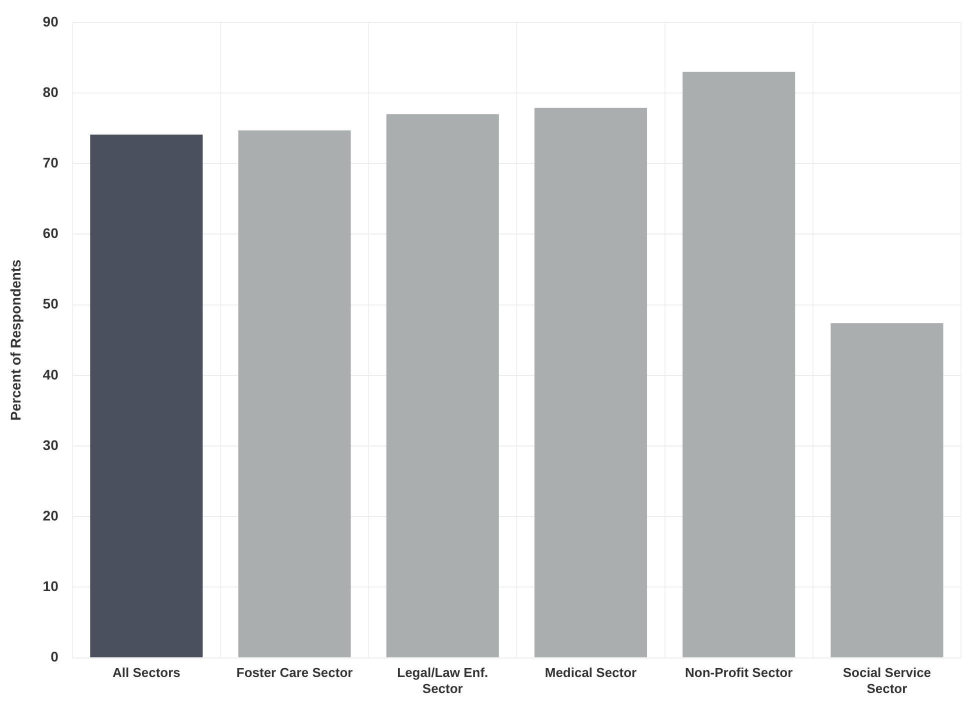  Describe the element at coordinates (50, 92) in the screenshot. I see `y-tick-label: 80` at that location.